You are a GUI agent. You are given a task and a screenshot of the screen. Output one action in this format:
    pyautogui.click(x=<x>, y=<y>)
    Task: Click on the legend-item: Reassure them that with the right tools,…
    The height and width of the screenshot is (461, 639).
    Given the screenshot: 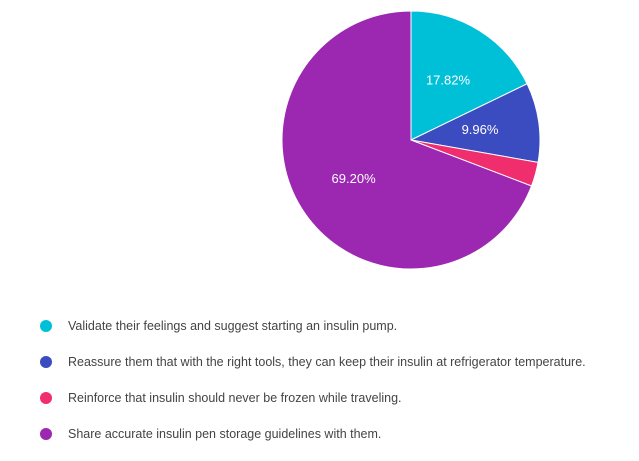 What is the action you would take?
    pyautogui.click(x=313, y=371)
    